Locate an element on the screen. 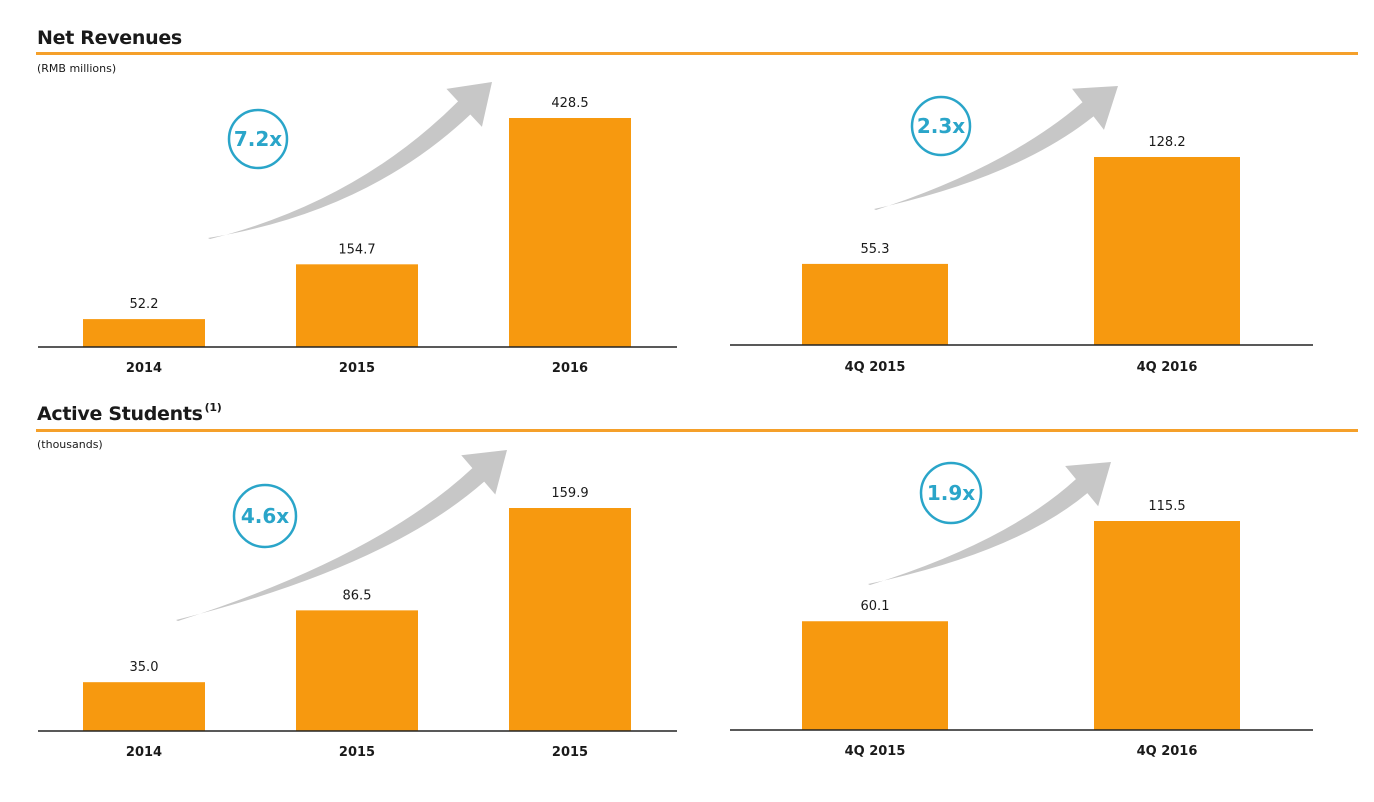 The image size is (1374, 802). active-students-title: Active Students (1) is located at coordinates (129, 413).